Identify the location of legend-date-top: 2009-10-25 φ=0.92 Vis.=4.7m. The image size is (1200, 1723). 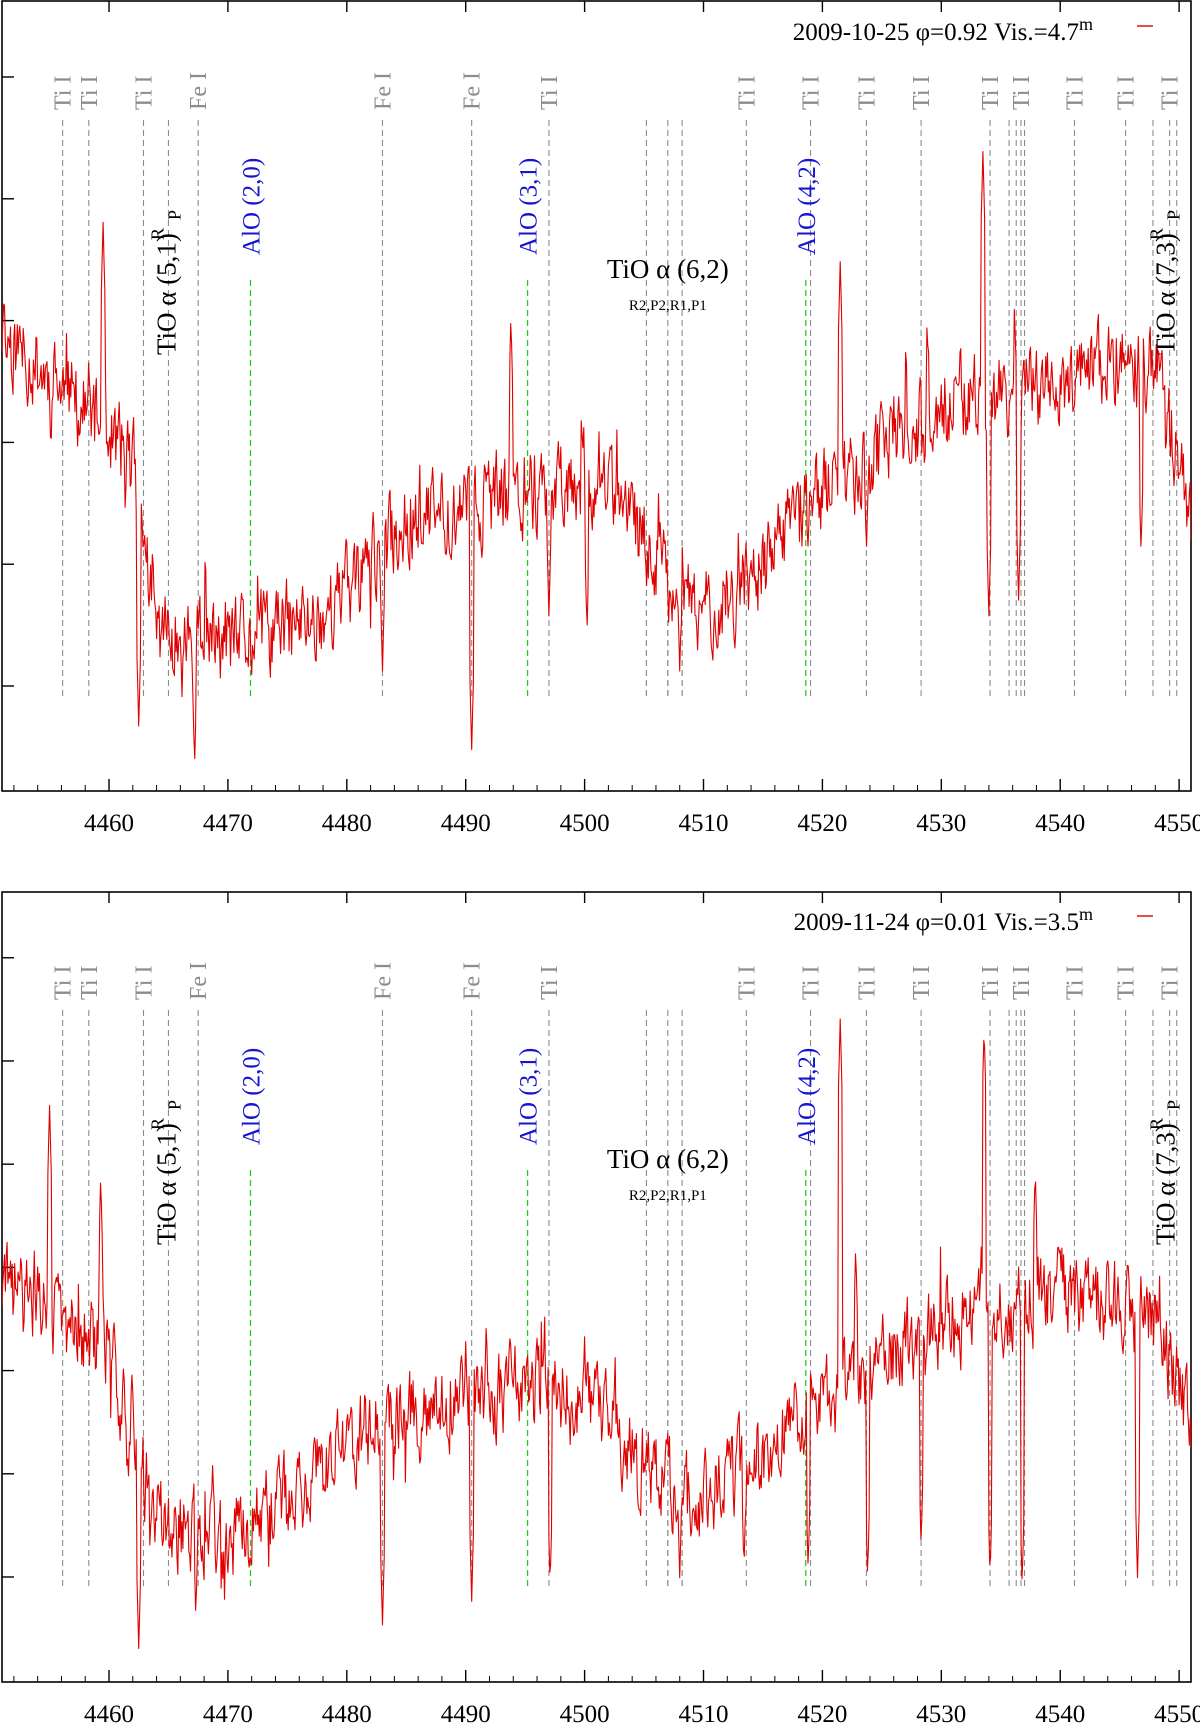
(943, 30).